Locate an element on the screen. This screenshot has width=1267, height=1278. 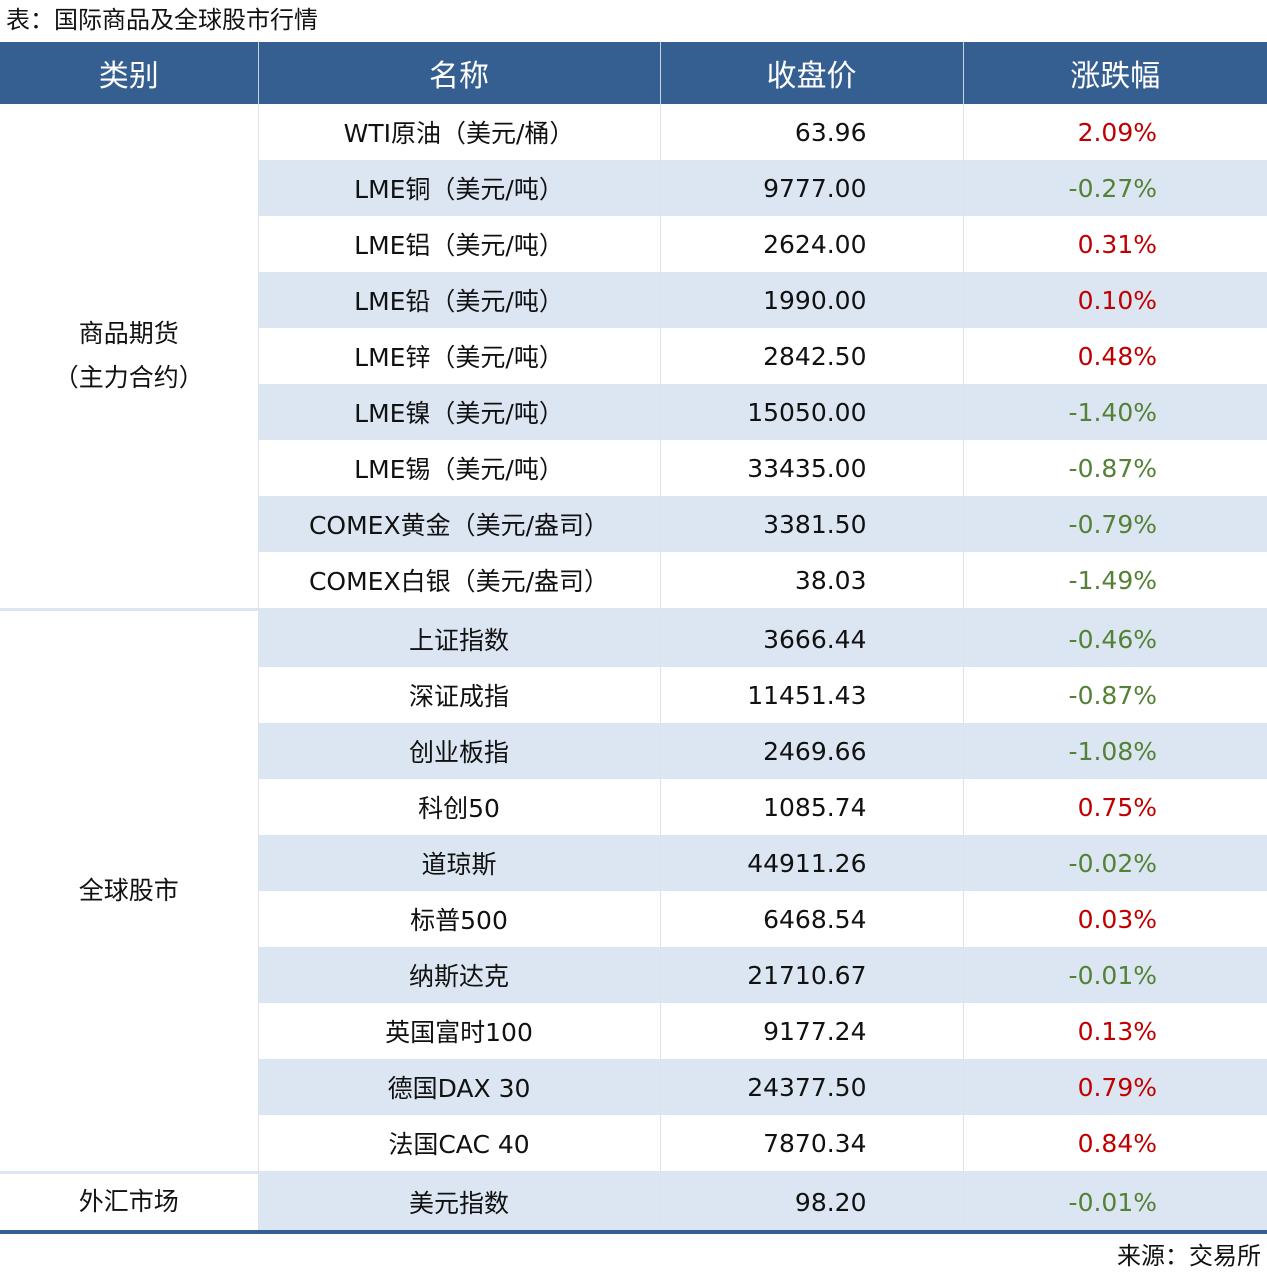
change-cell: -1.49% is located at coordinates (1114, 581).